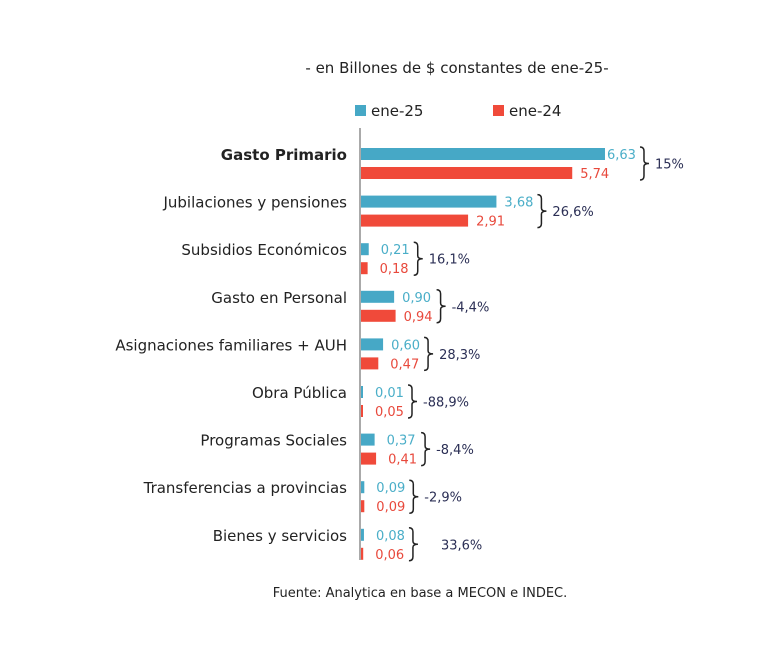 The width and height of the screenshot is (768, 658). I want to click on value-label-ene-24: 0,94, so click(418, 317).